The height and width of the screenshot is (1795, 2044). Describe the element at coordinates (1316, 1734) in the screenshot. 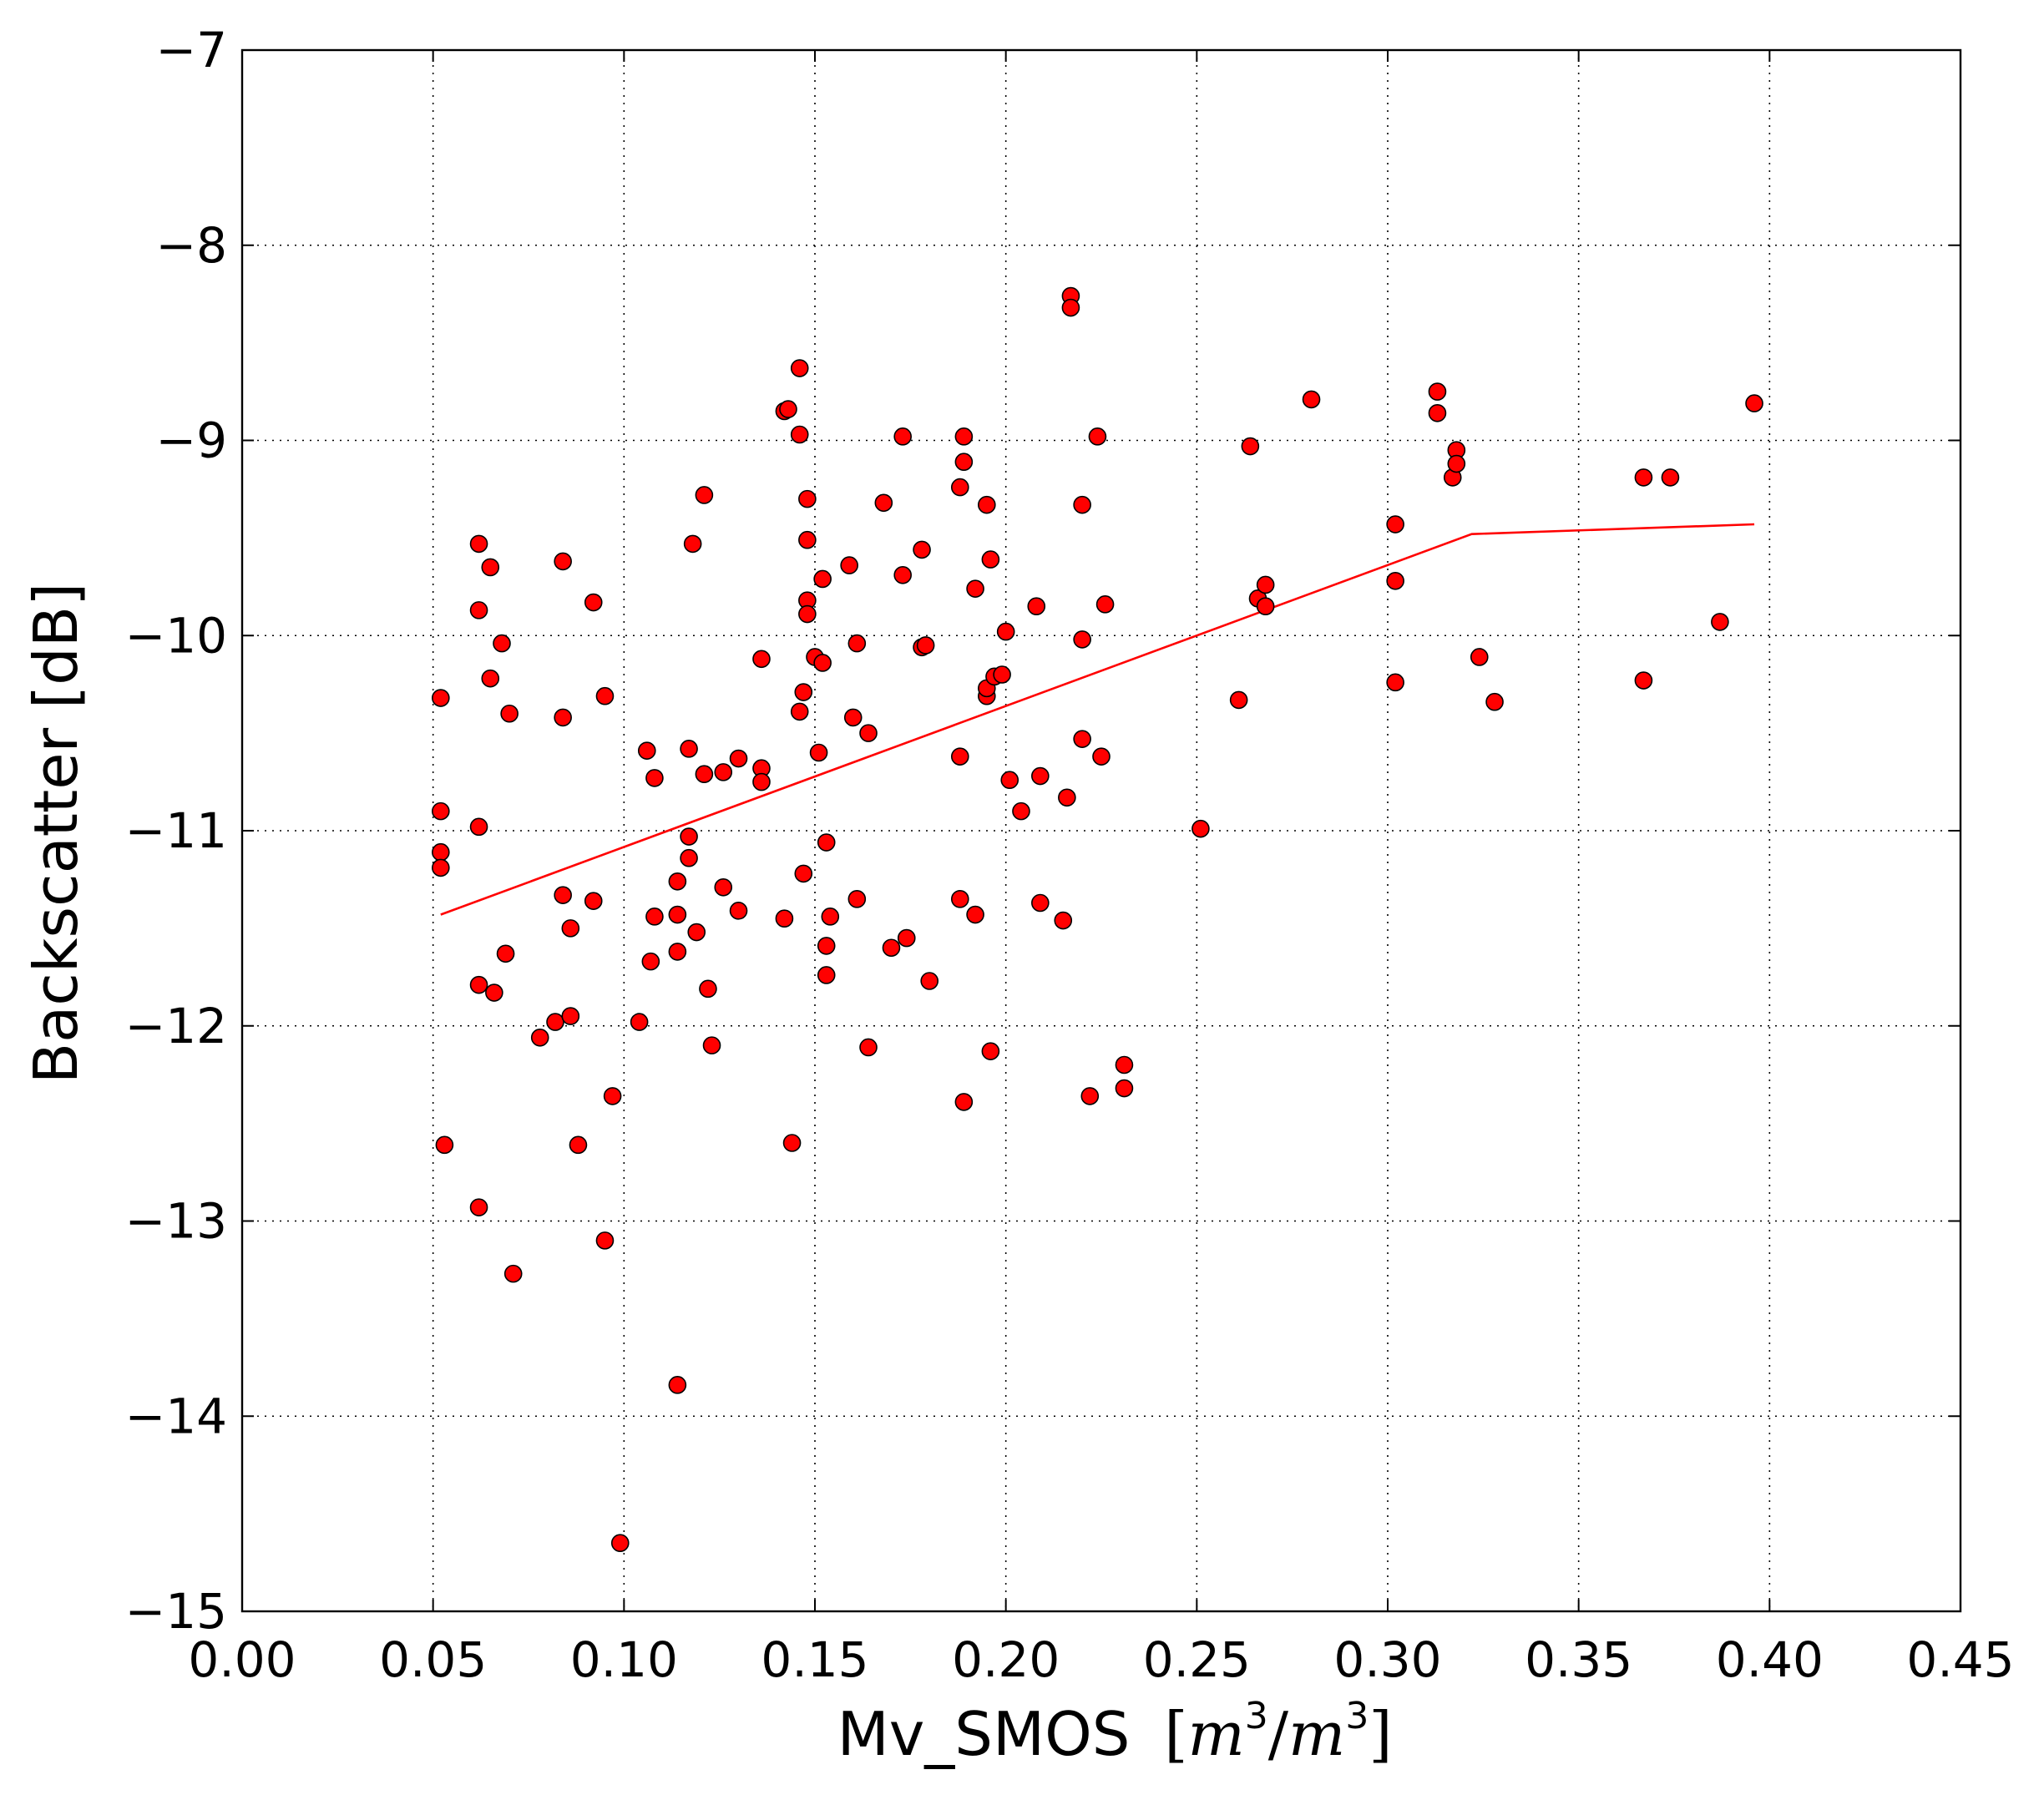

I see `x-axis-unit-m2: m` at that location.